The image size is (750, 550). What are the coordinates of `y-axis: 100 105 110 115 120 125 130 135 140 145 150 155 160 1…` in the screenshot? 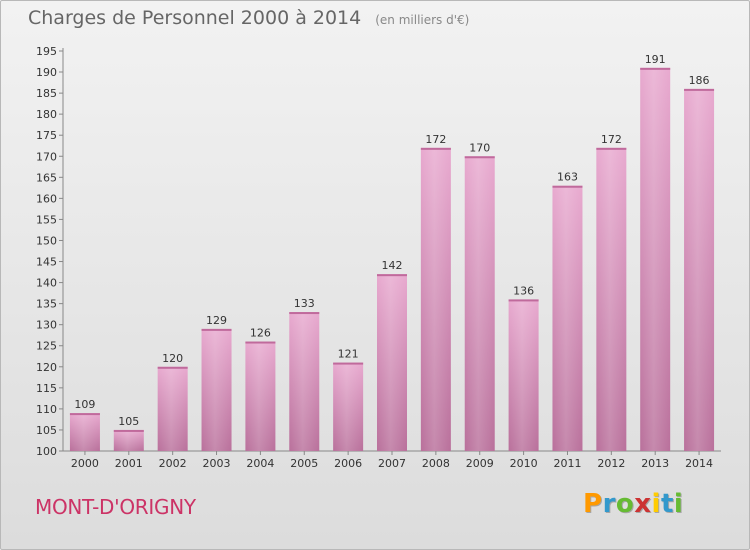 It's located at (50, 251).